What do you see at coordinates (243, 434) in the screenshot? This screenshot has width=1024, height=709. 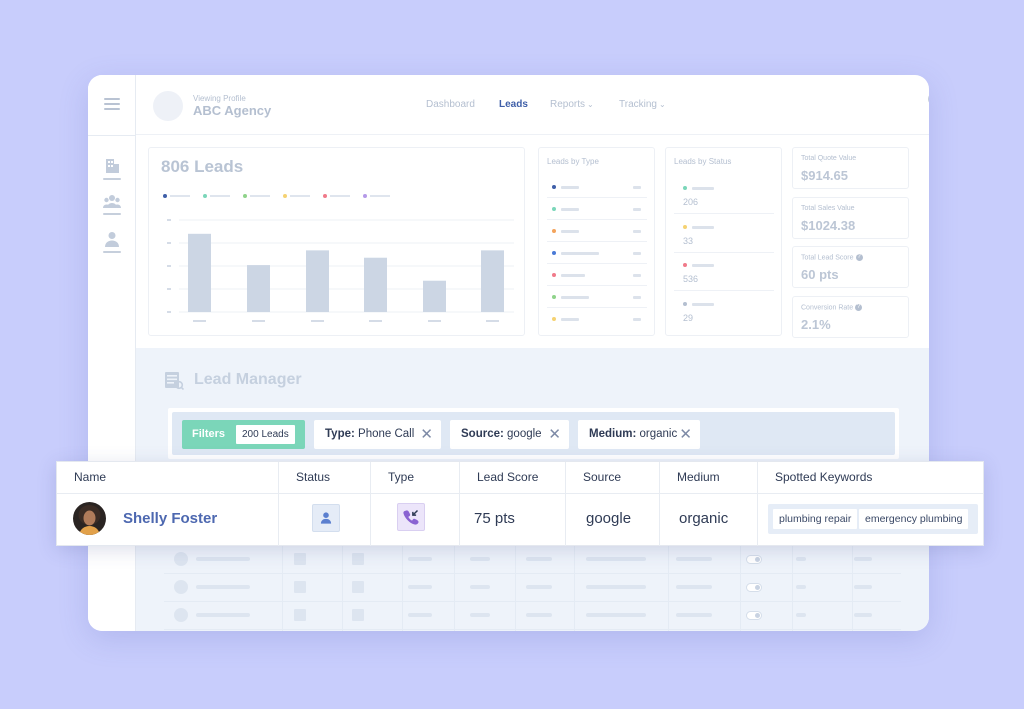 I see `filters-button: Filters 200 Leads` at bounding box center [243, 434].